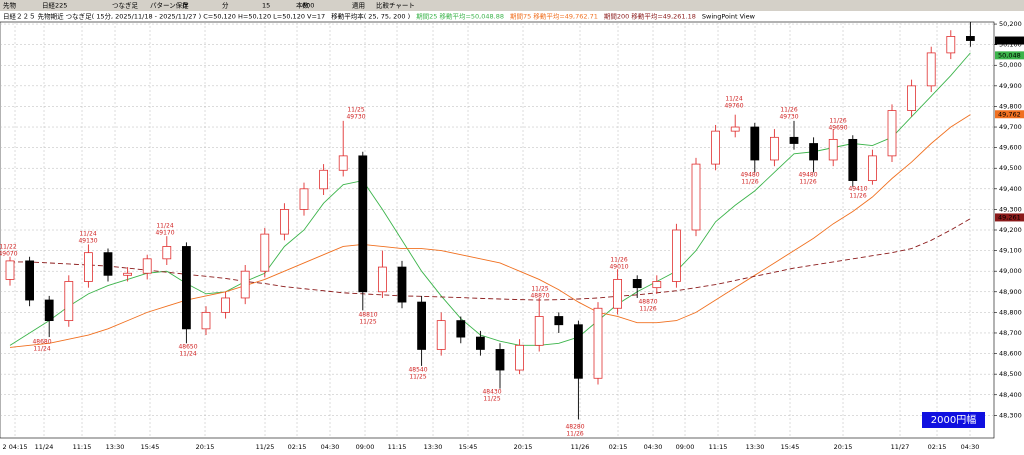  I want to click on y-tick-label: 49,800, so click(1010, 106).